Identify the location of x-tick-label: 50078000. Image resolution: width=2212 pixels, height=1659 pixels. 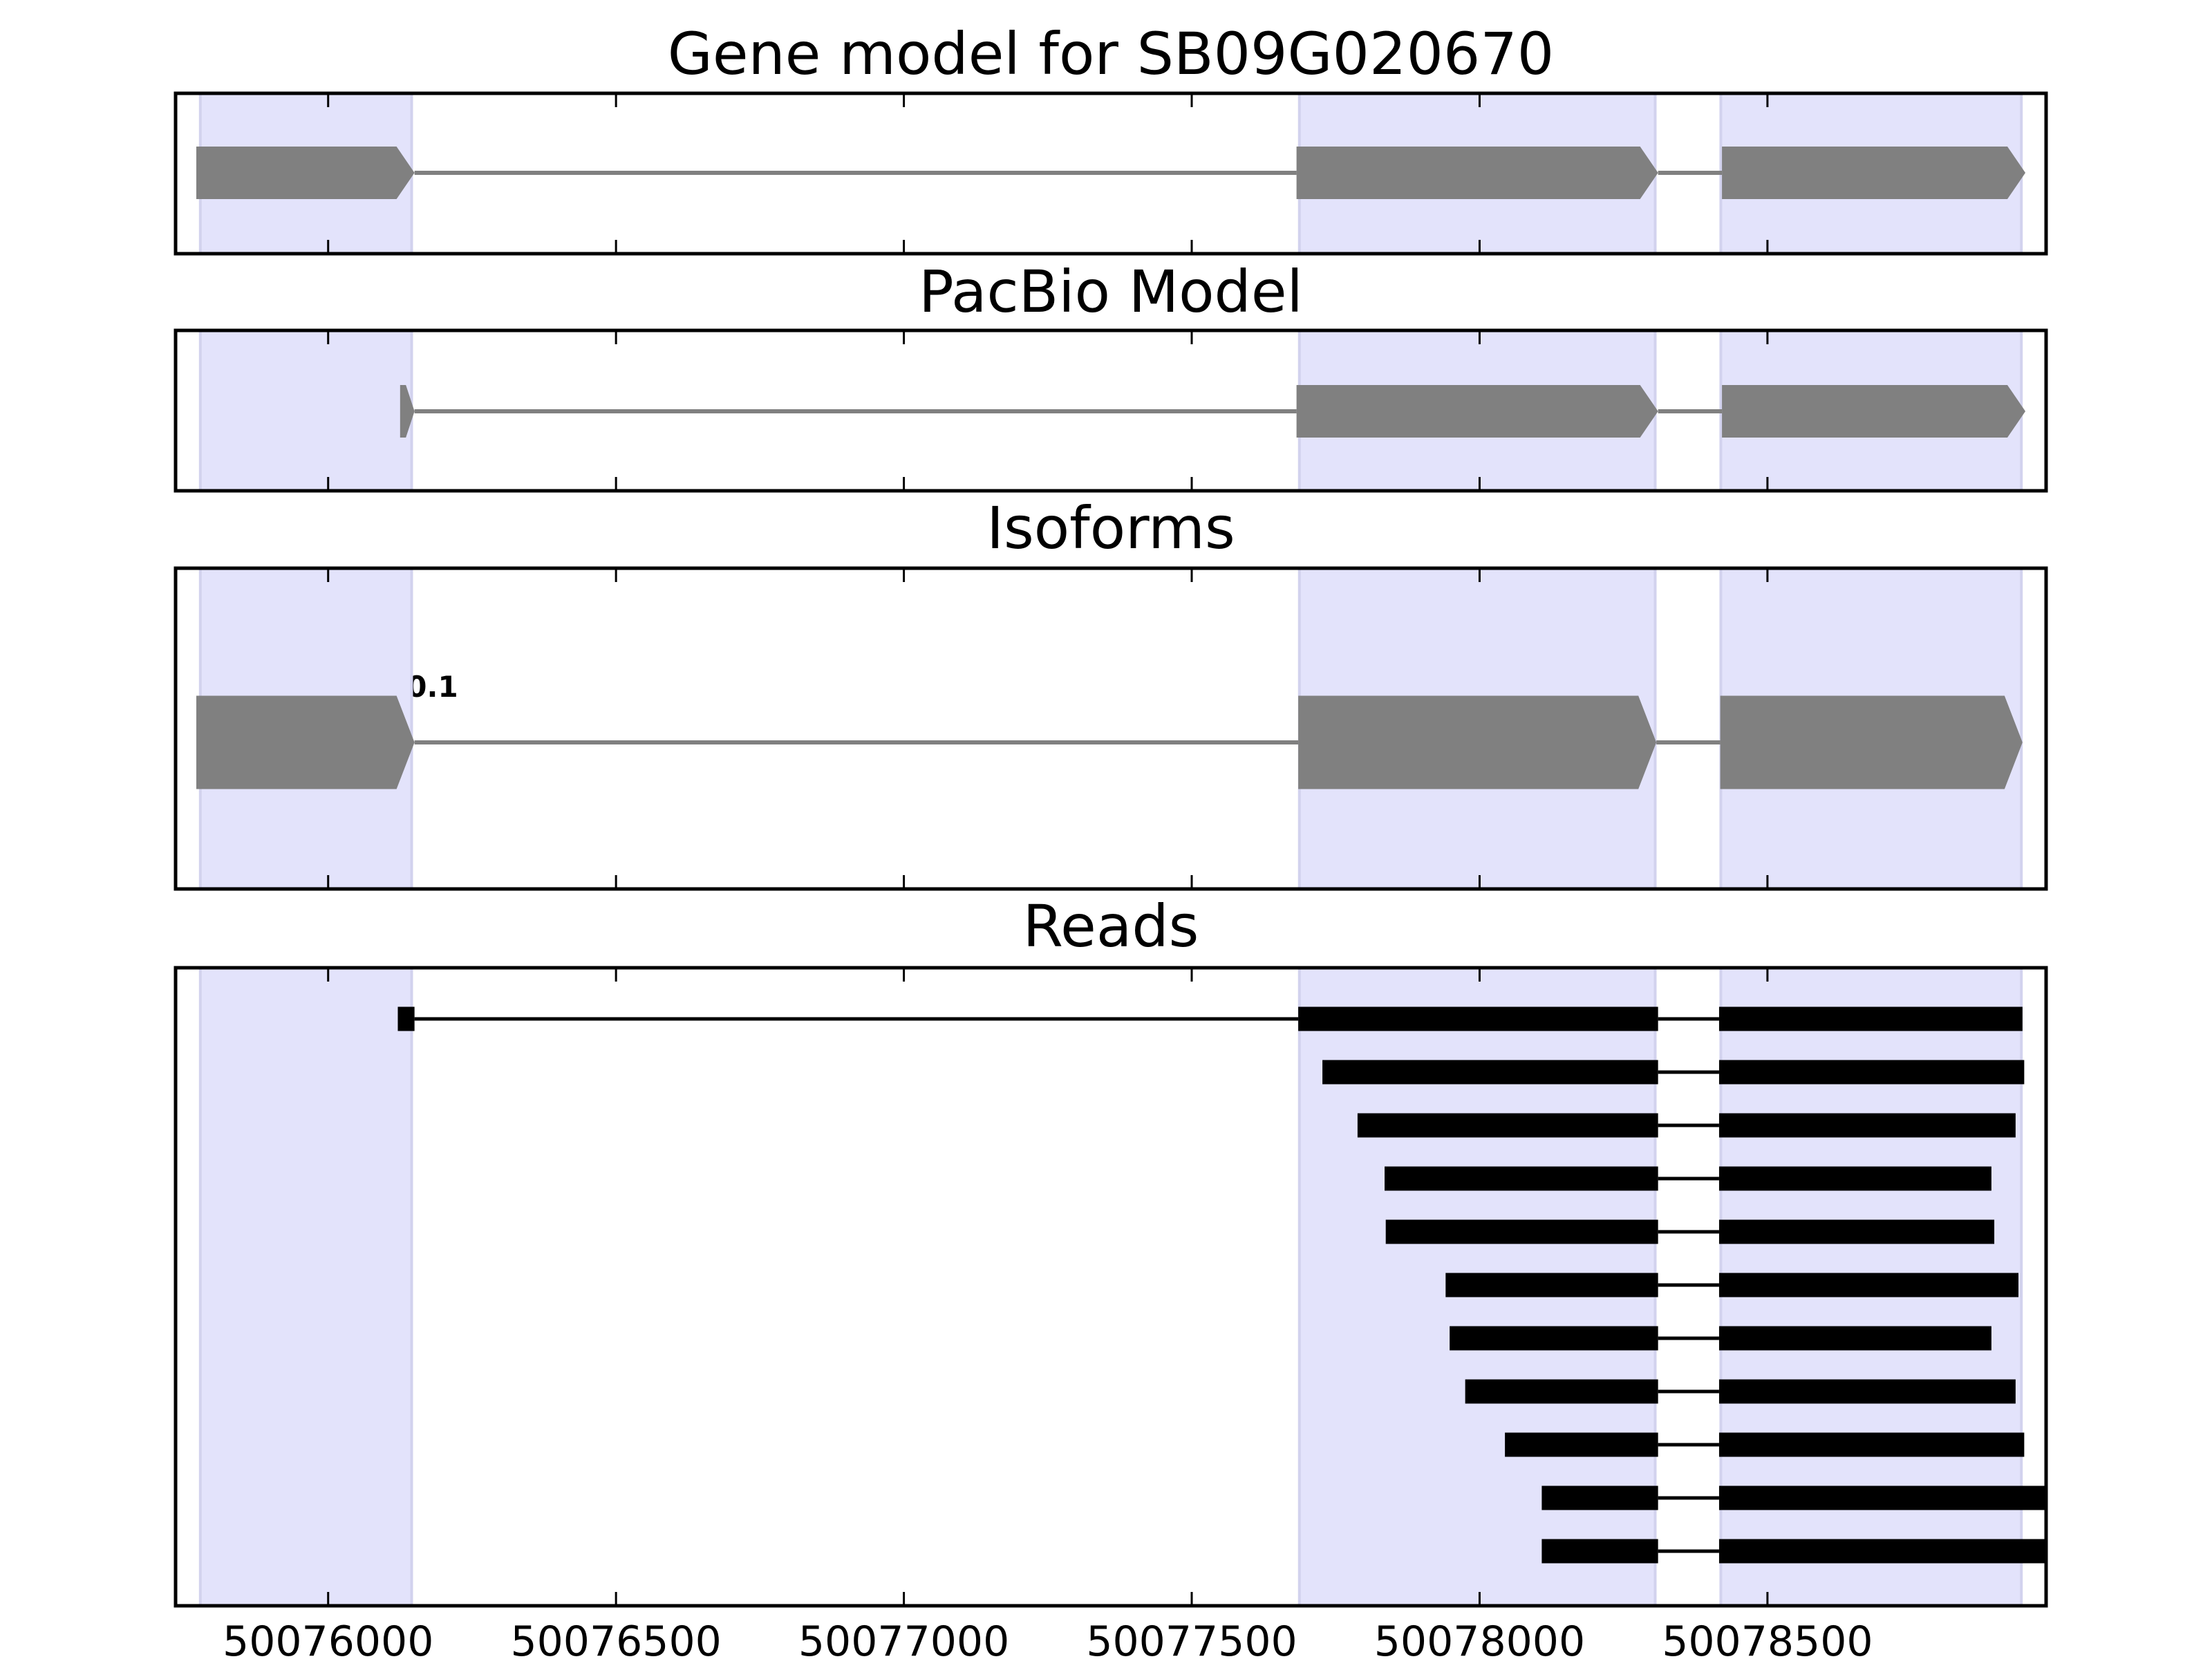
(1479, 1638).